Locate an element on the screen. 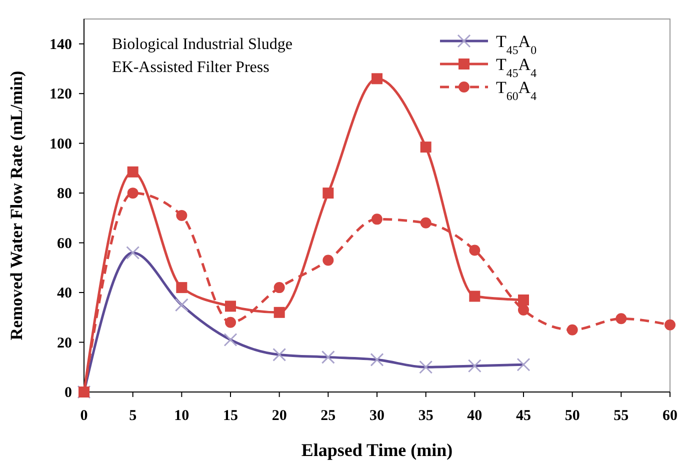 The width and height of the screenshot is (683, 464). x-tick-label: 0 is located at coordinates (84, 416).